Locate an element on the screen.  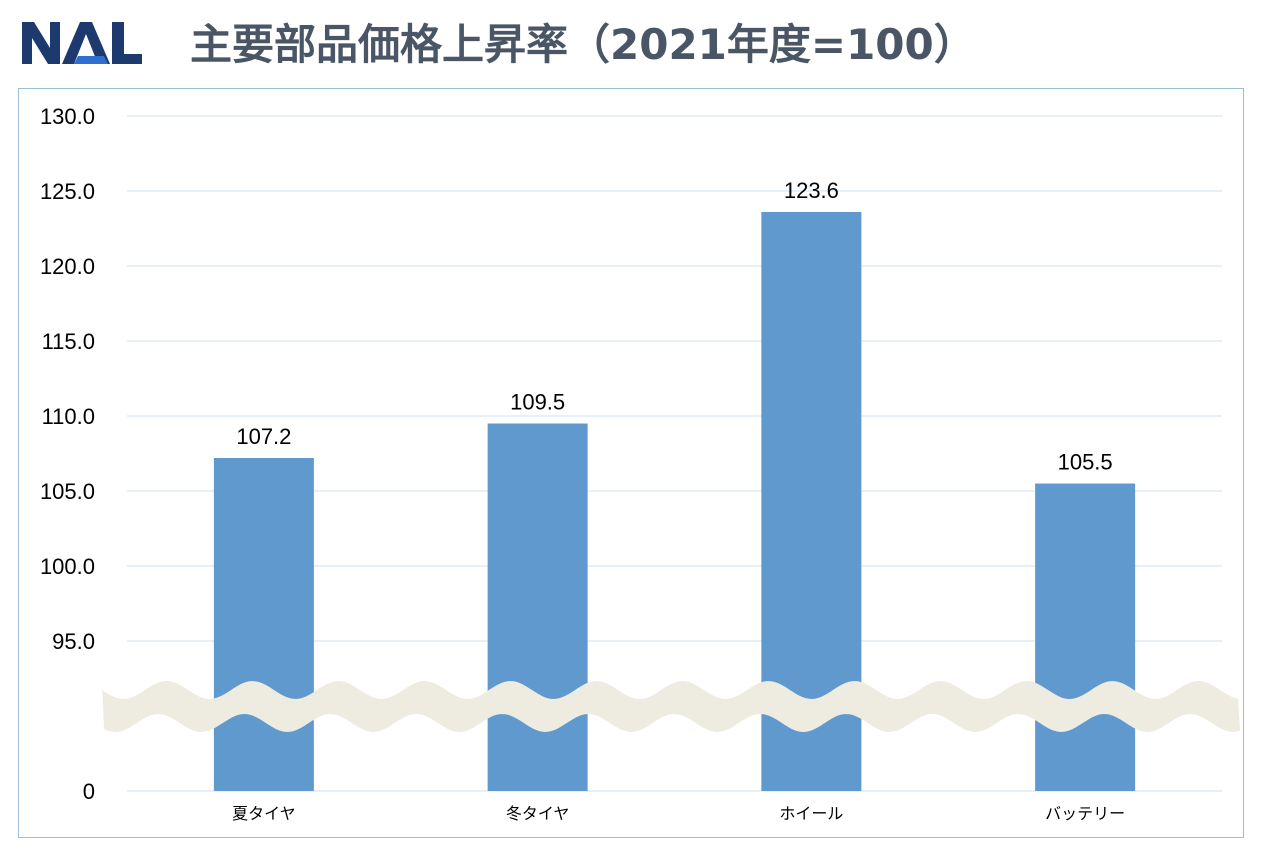
logo-accent is located at coordinates (91, 60).